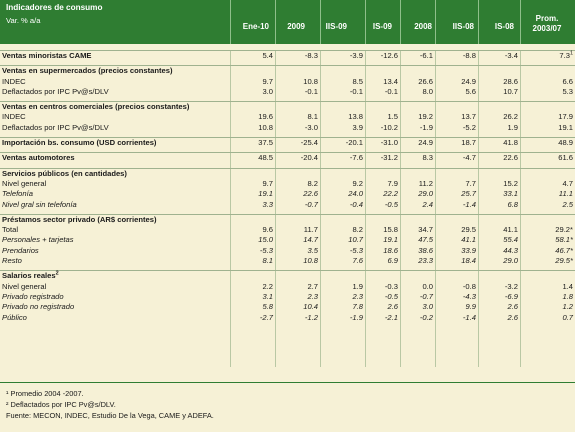 This screenshot has height=432, width=575. I want to click on table-cell: -1.4, so click(456, 205).